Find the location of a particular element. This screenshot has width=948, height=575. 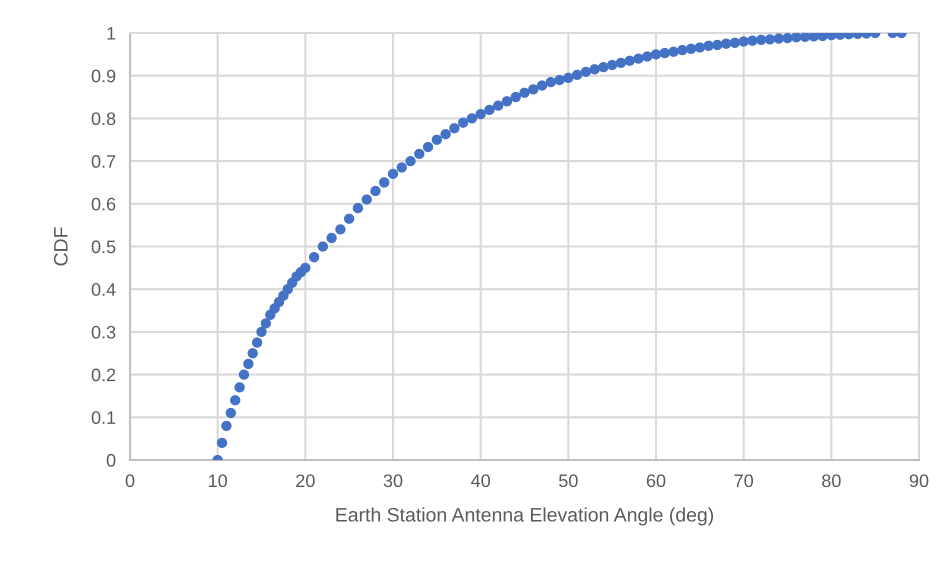

y-tick-label: 0.1 is located at coordinates (104, 417).